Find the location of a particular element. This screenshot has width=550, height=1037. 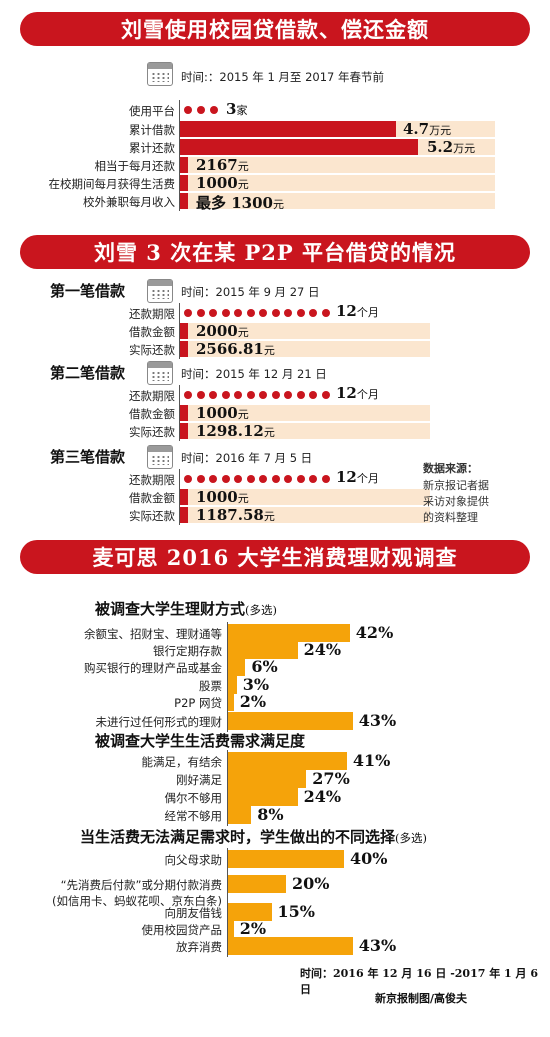

survey-chart-title: 被调查大学生理财方式(多选) is located at coordinates (186, 609).